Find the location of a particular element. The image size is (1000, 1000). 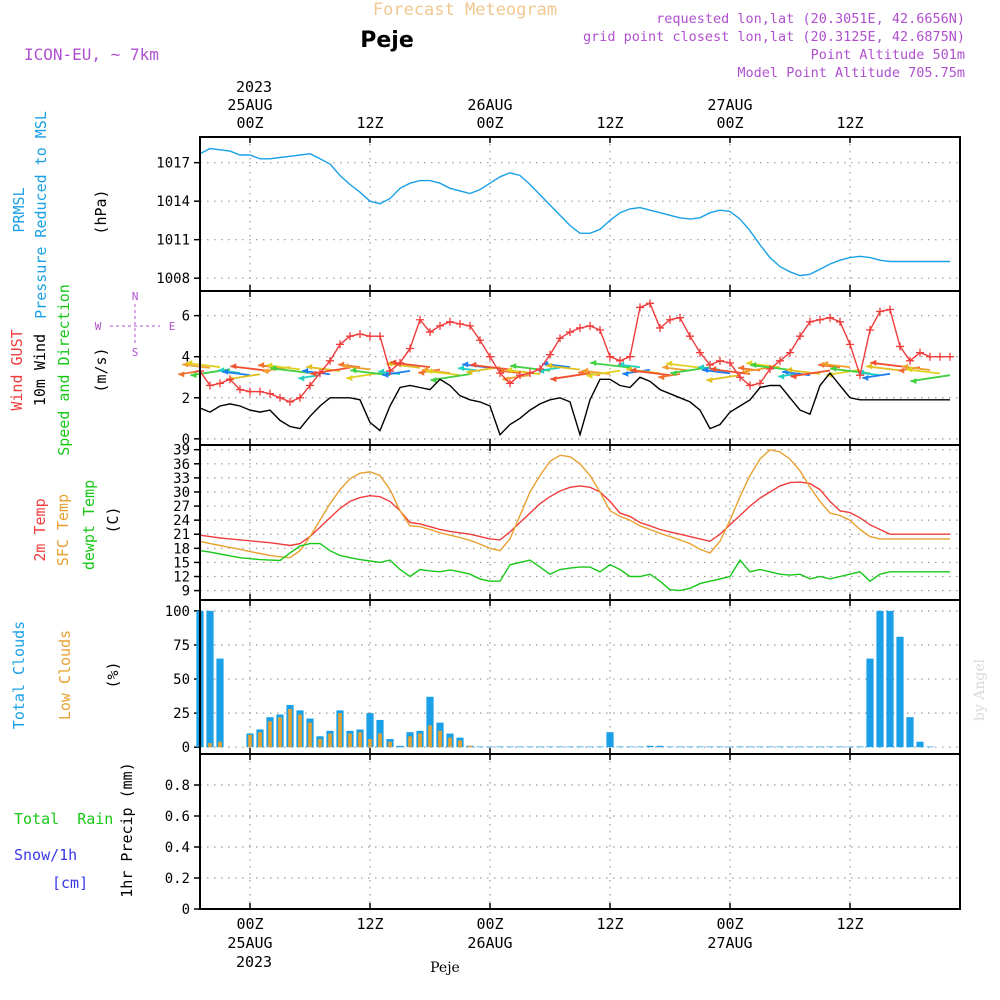

compass-e: E is located at coordinates (172, 326).